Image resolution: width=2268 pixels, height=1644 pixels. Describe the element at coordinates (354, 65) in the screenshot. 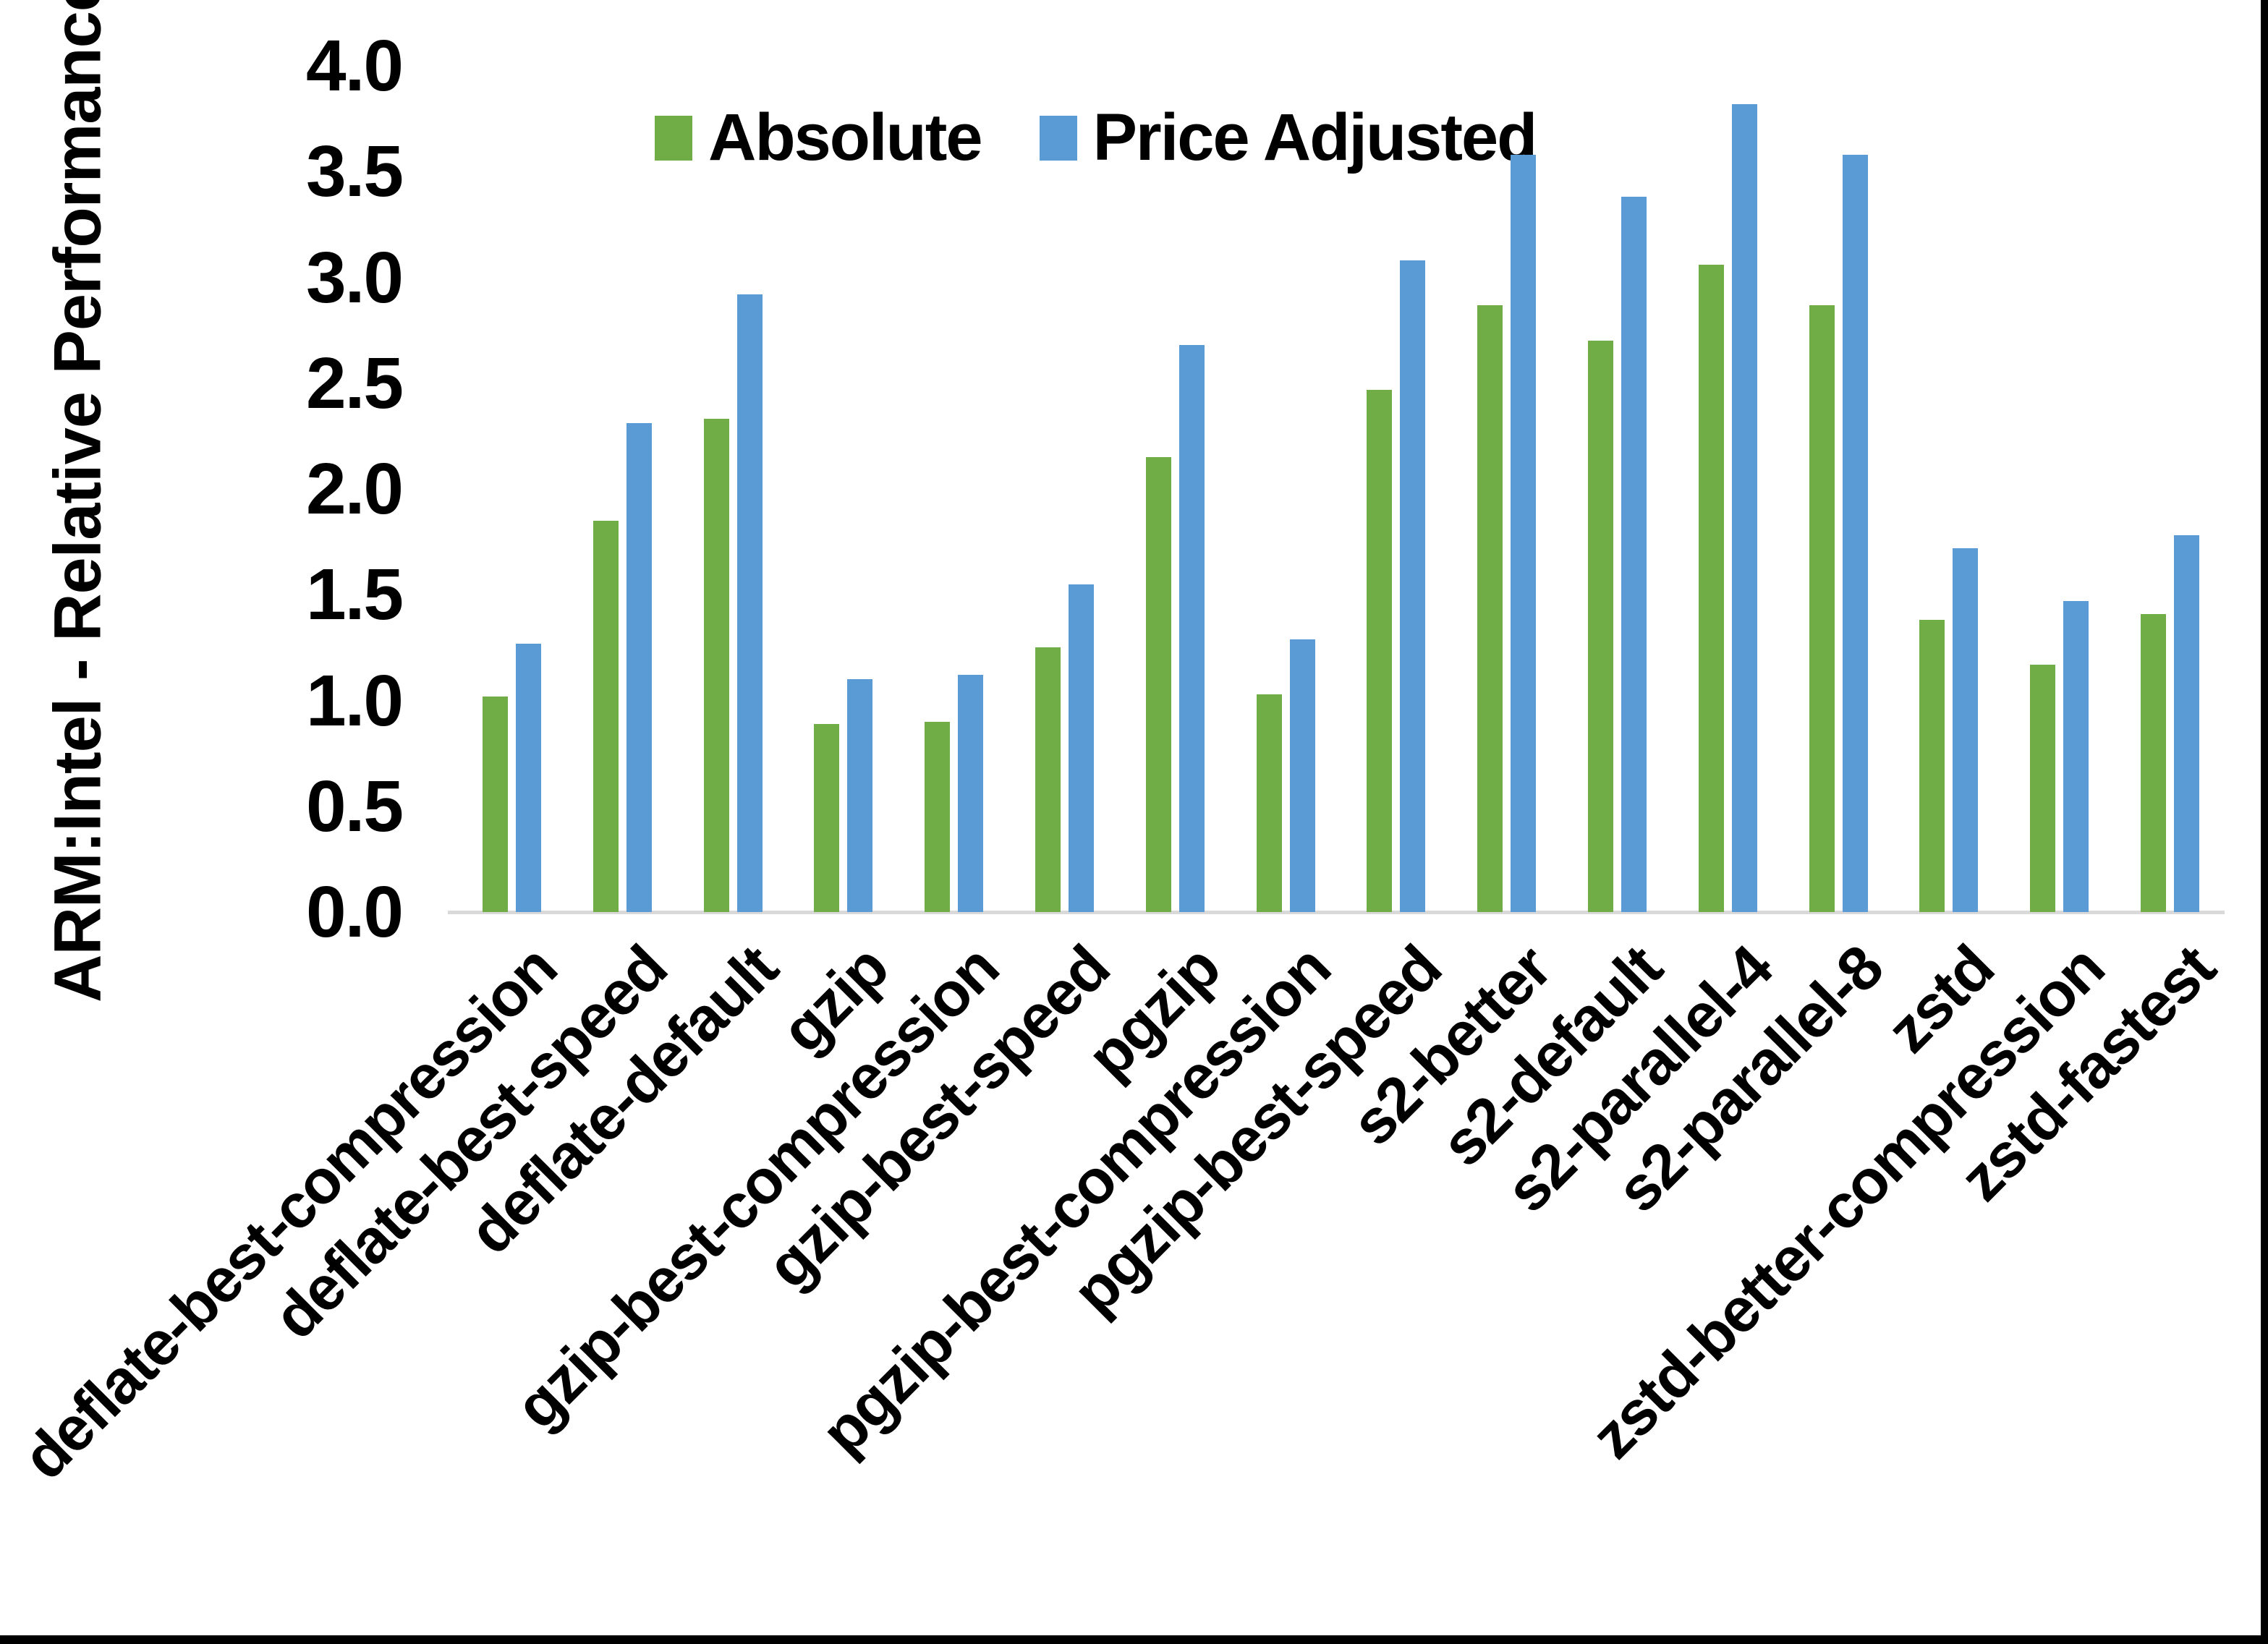

I see `y-tick-label: 4.0` at that location.